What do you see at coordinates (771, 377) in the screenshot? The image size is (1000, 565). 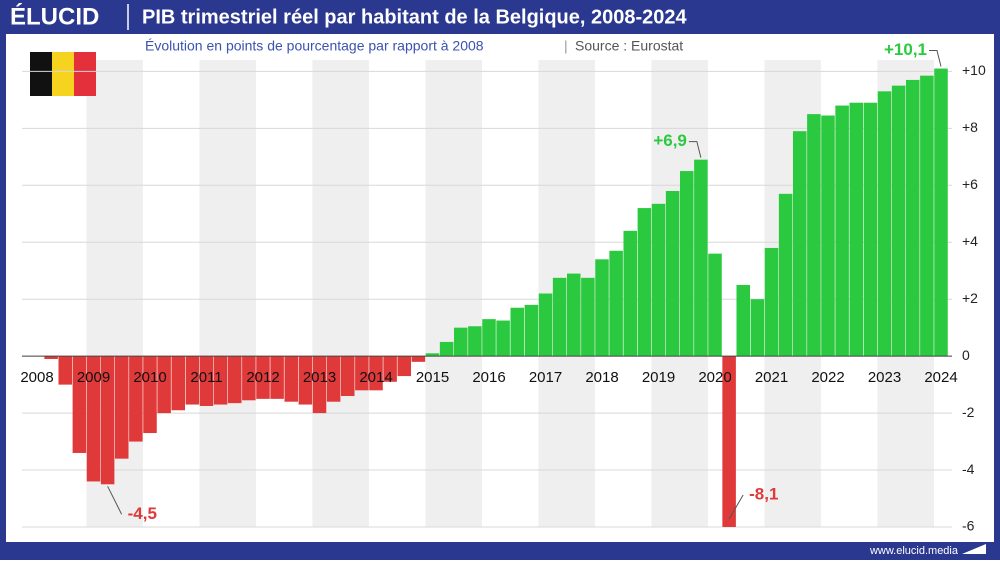 I see `x-tick-label: 2021` at bounding box center [771, 377].